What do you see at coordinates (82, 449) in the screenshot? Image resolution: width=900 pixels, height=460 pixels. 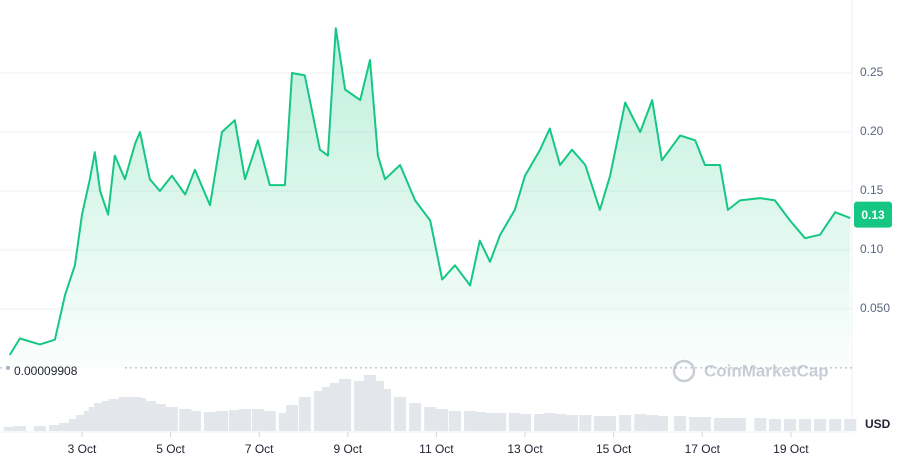 I see `x-tick-label: 3 Oct` at bounding box center [82, 449].